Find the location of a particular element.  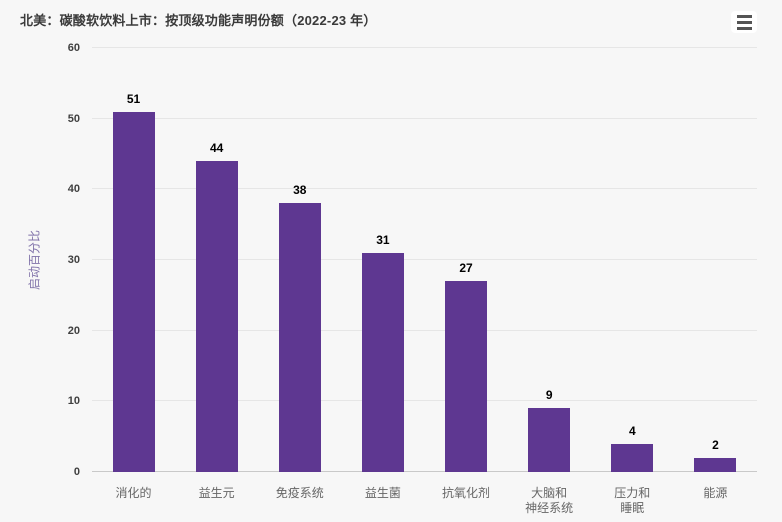

y-axis-tick-labels: 0 10 20 30 40 50 60 is located at coordinates (40, 260).